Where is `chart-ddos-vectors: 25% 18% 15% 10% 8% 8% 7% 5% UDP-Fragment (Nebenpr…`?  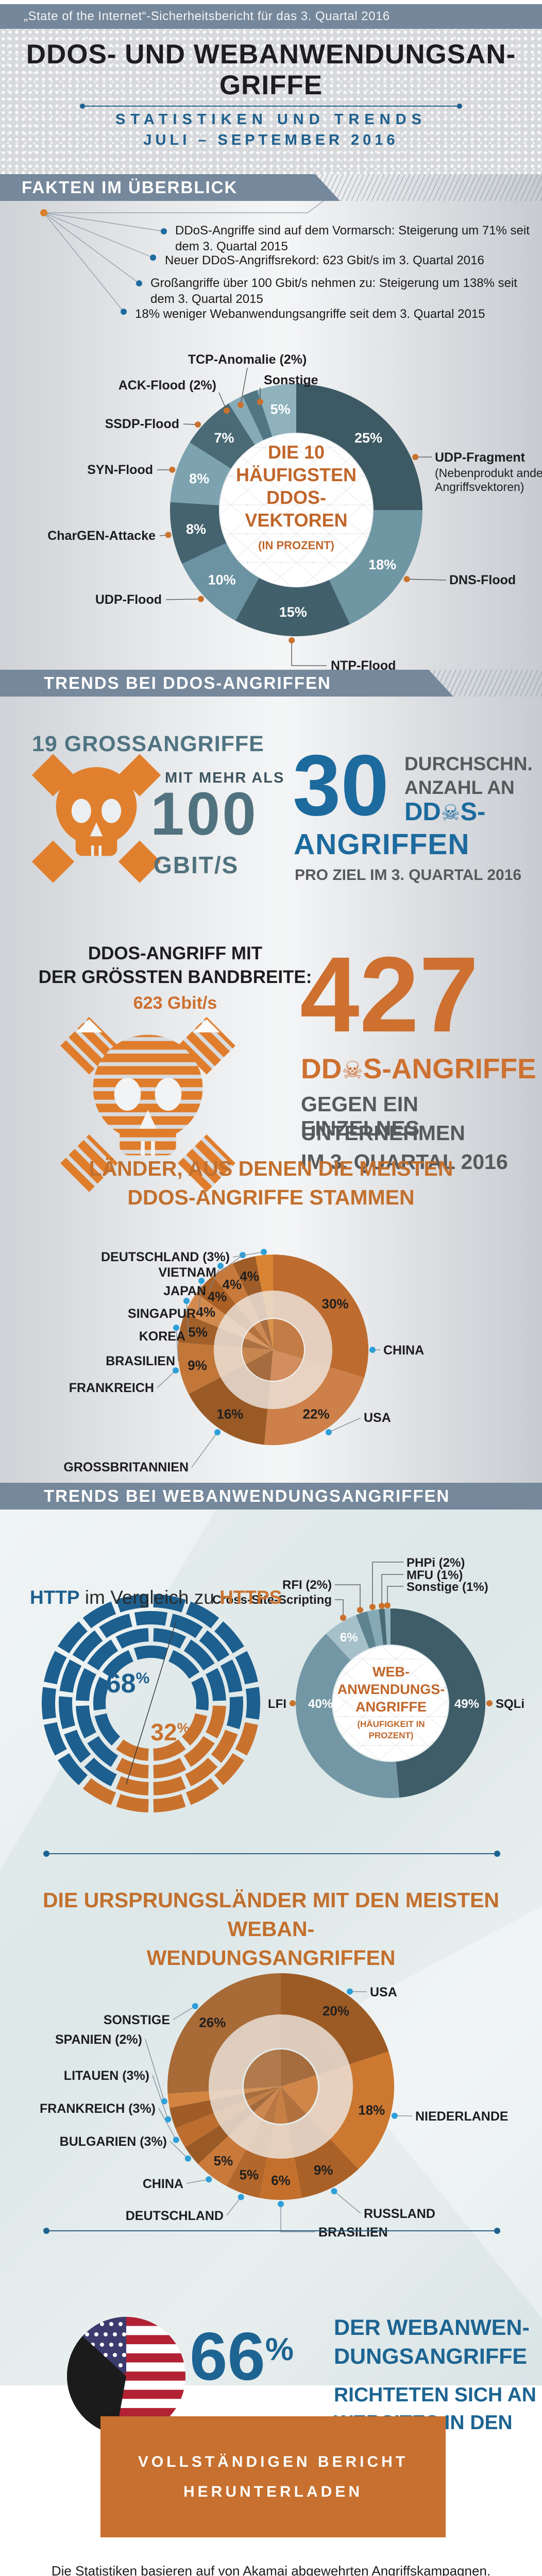
chart-ddos-vectors: 25% 18% 15% 10% 8% 8% 7% 5% UDP-Fragment (Nebenpr… is located at coordinates (294, 512).